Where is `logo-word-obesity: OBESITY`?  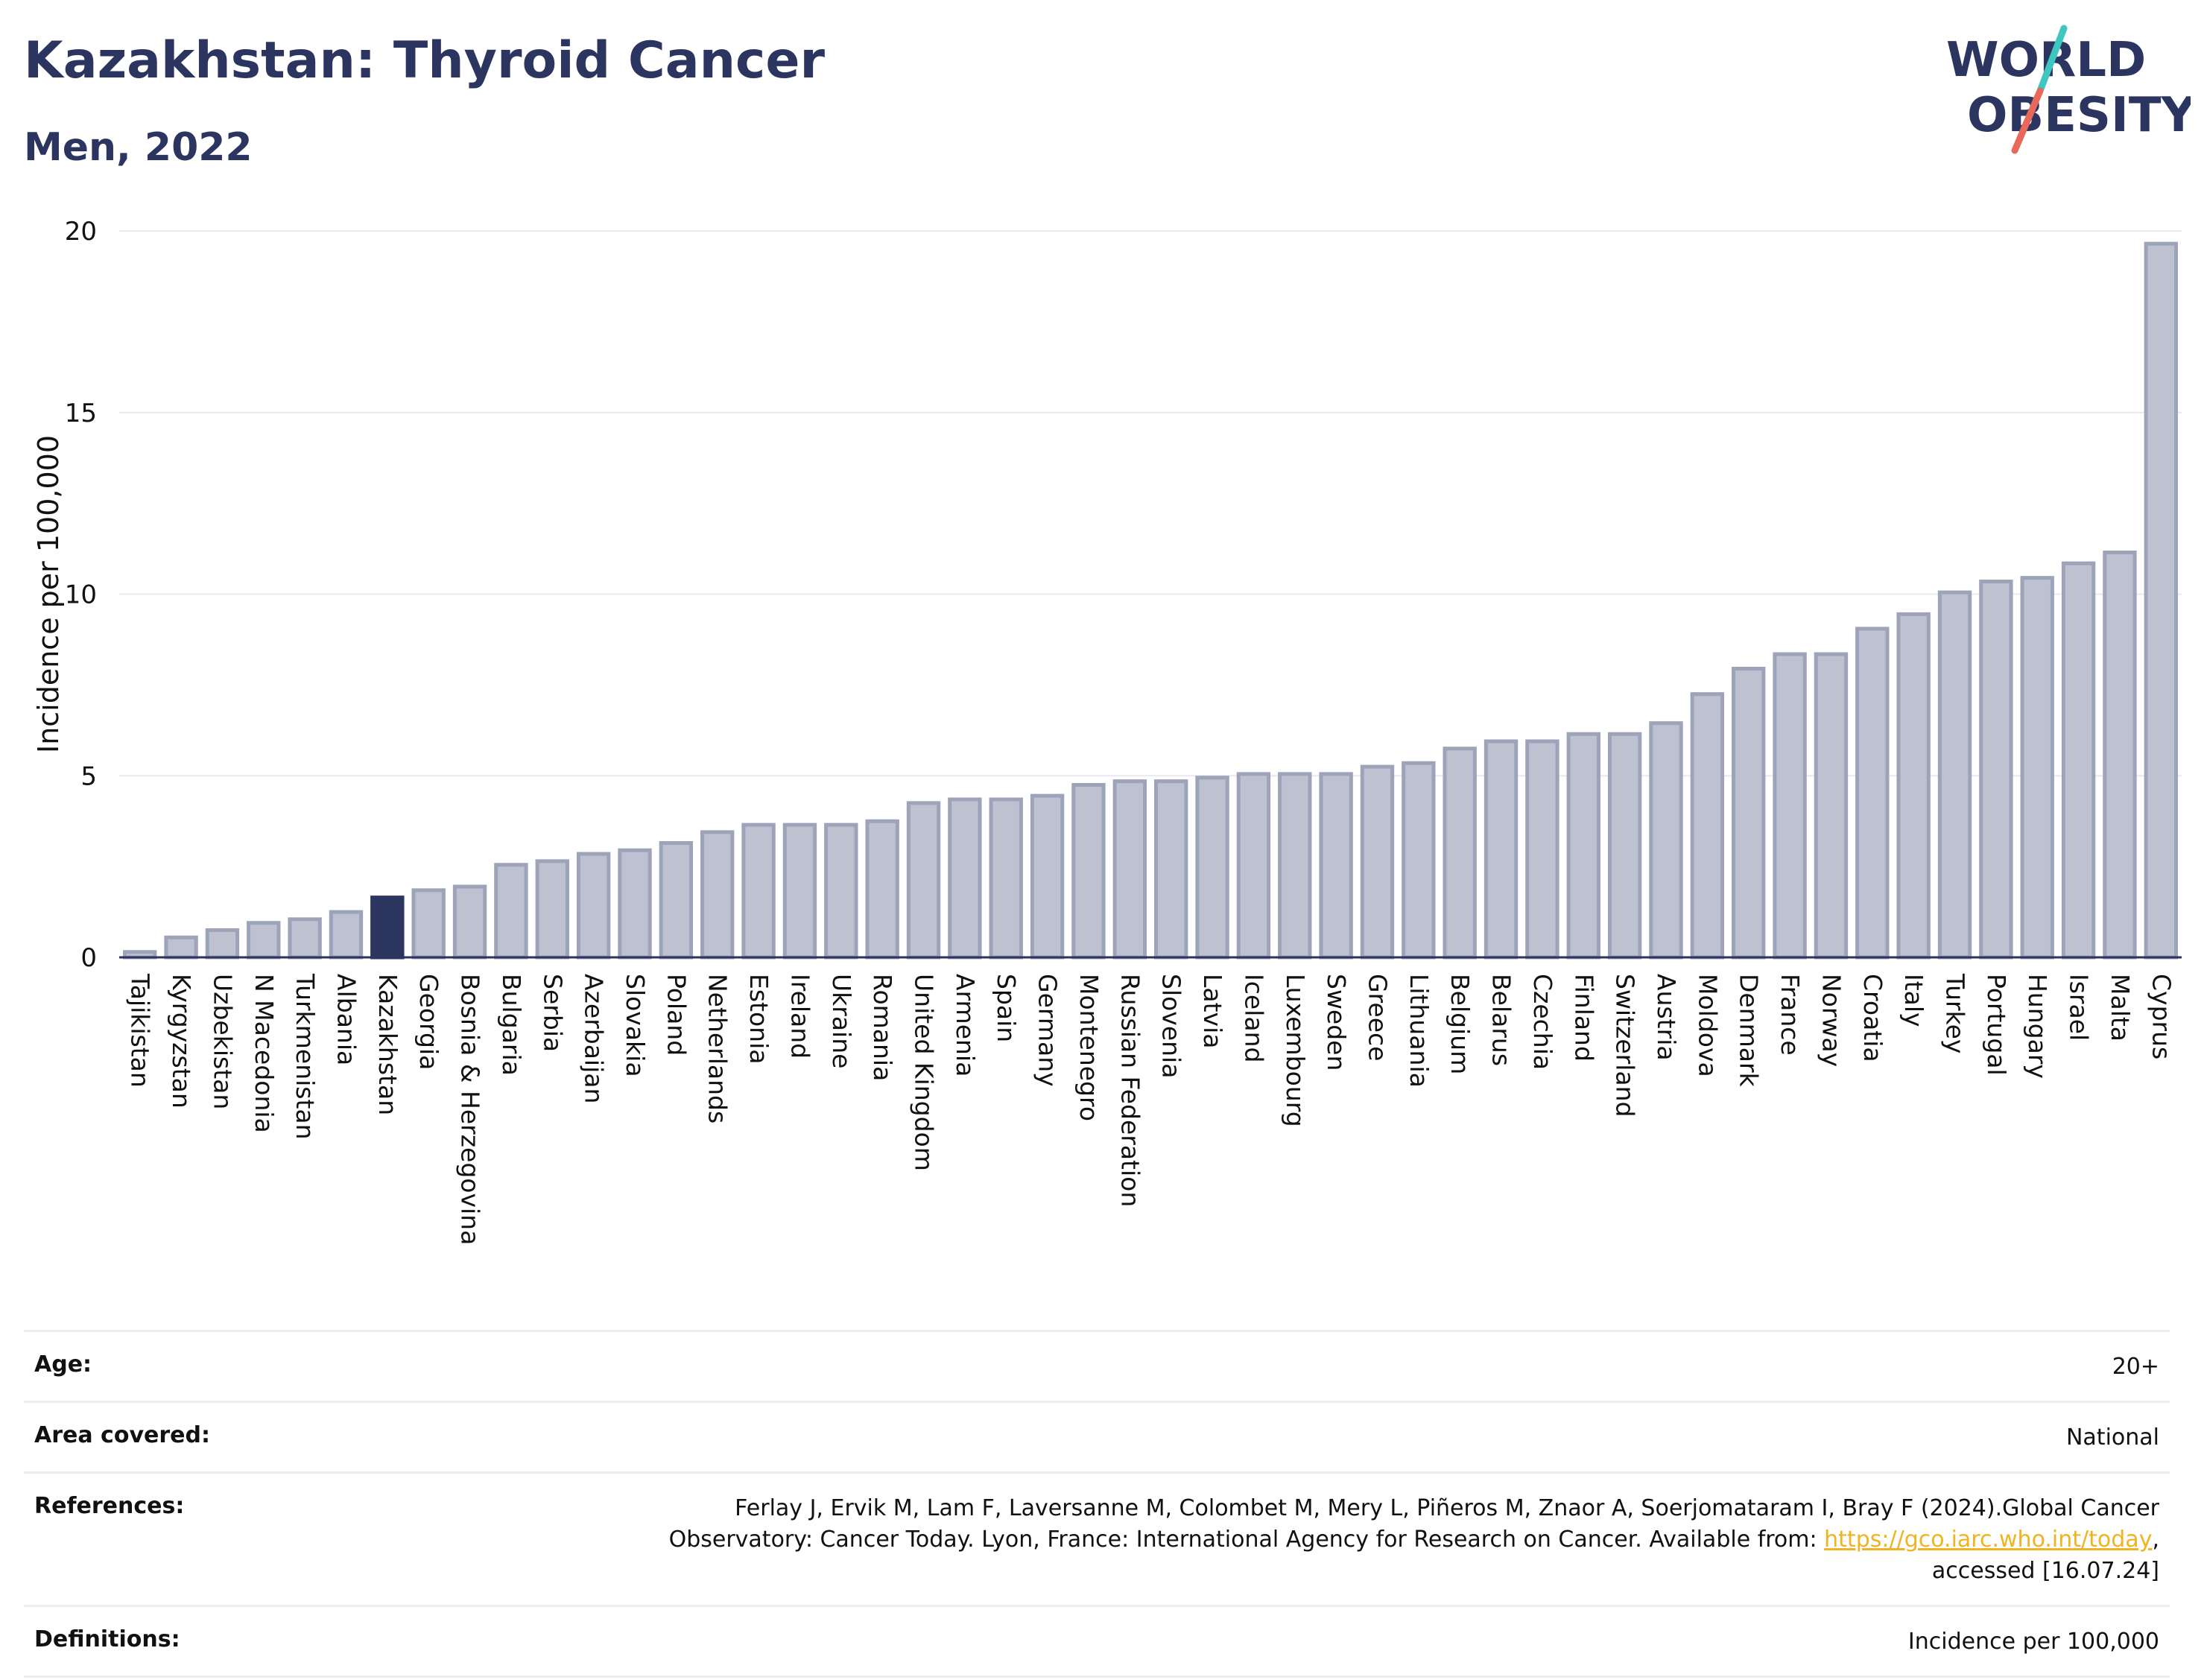
logo-word-obesity: OBESITY is located at coordinates (2079, 115).